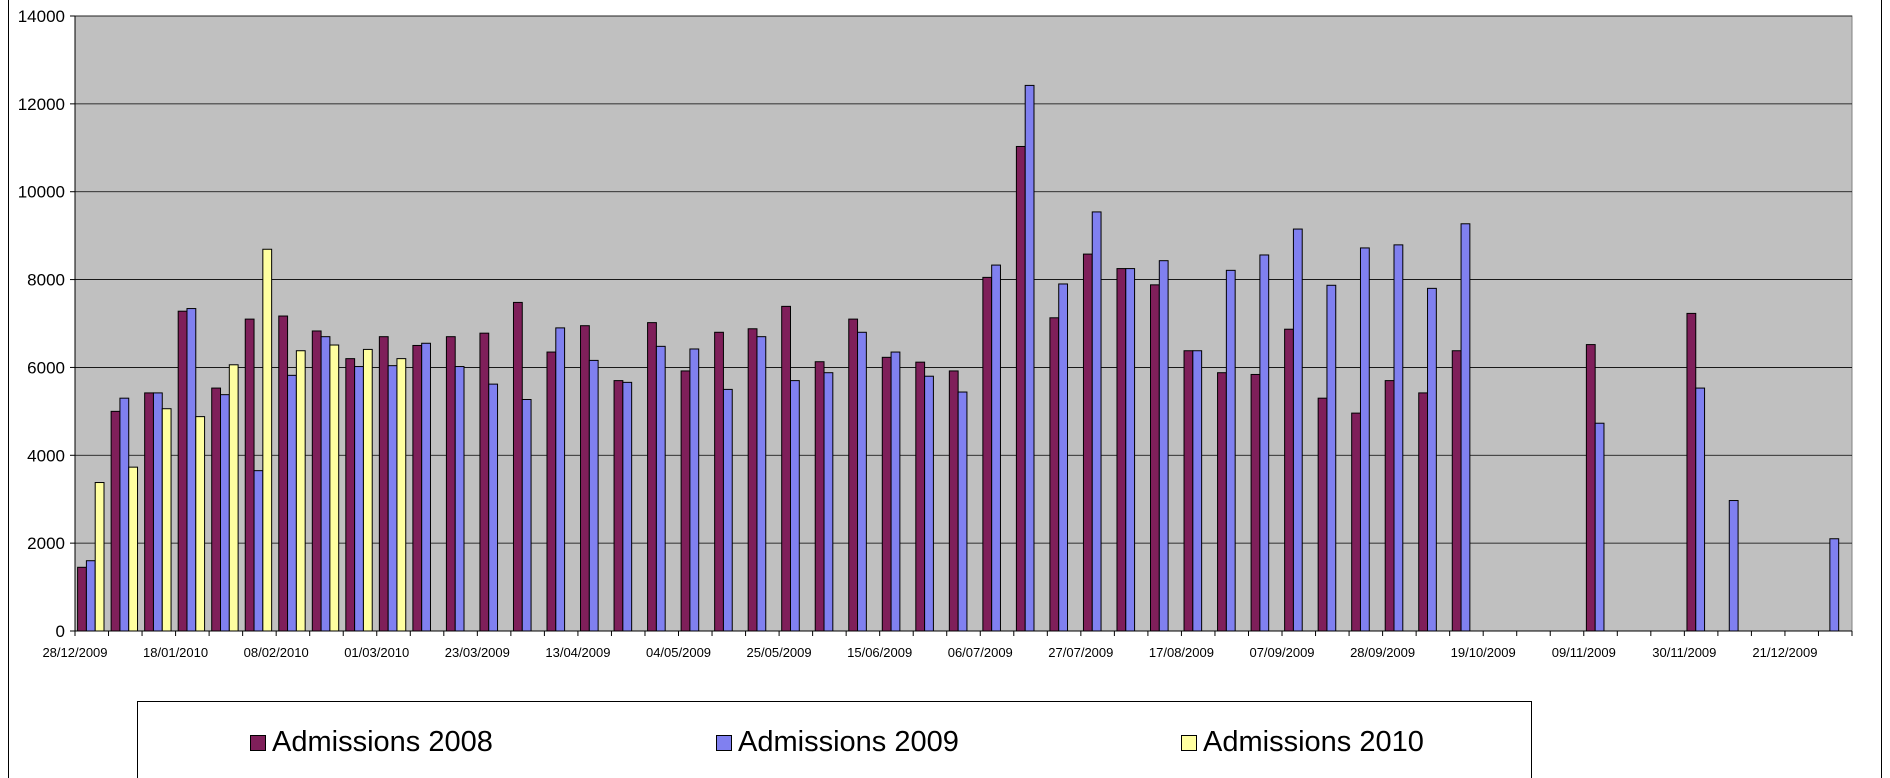 This screenshot has height=778, width=1890. Describe the element at coordinates (980, 652) in the screenshot. I see `x-tick-label-9: 06/07/2009` at that location.